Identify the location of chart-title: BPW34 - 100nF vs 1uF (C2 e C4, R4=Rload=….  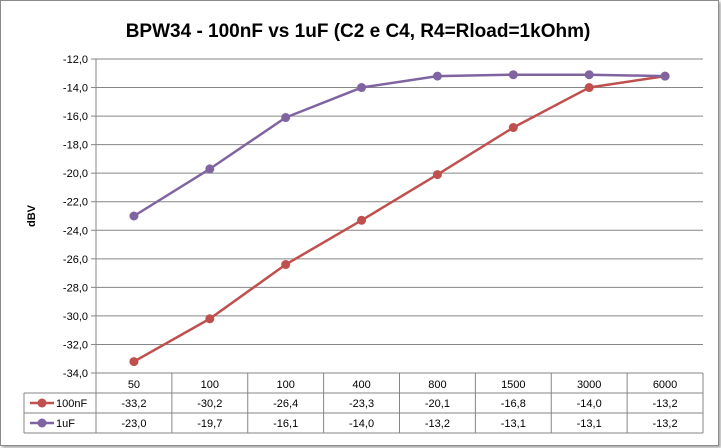
(358, 31).